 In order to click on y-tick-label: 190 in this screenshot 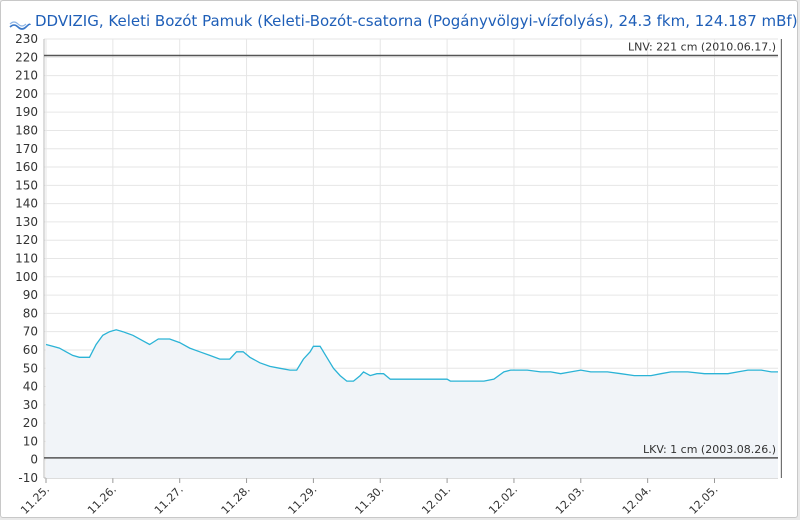, I will do `click(26, 112)`.